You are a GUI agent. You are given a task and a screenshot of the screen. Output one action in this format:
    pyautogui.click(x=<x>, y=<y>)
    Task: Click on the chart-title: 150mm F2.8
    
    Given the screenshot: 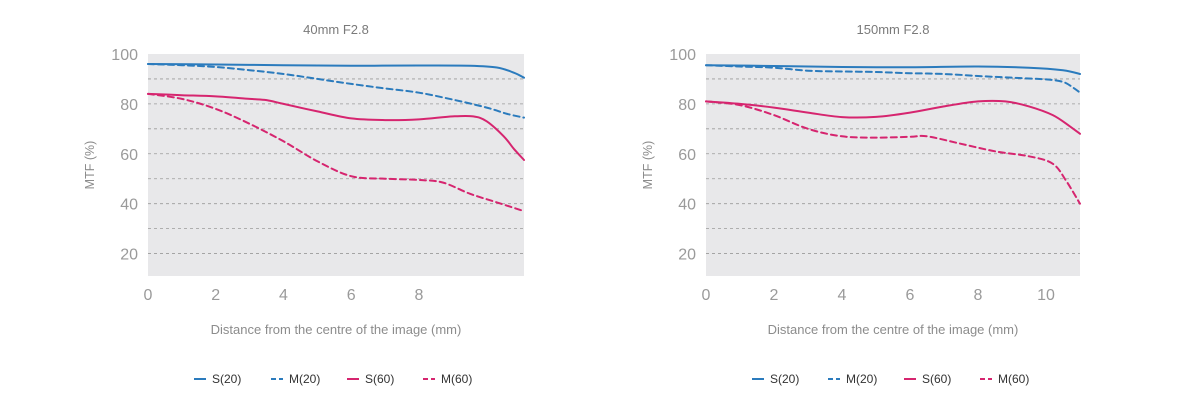 What is the action you would take?
    pyautogui.click(x=893, y=29)
    